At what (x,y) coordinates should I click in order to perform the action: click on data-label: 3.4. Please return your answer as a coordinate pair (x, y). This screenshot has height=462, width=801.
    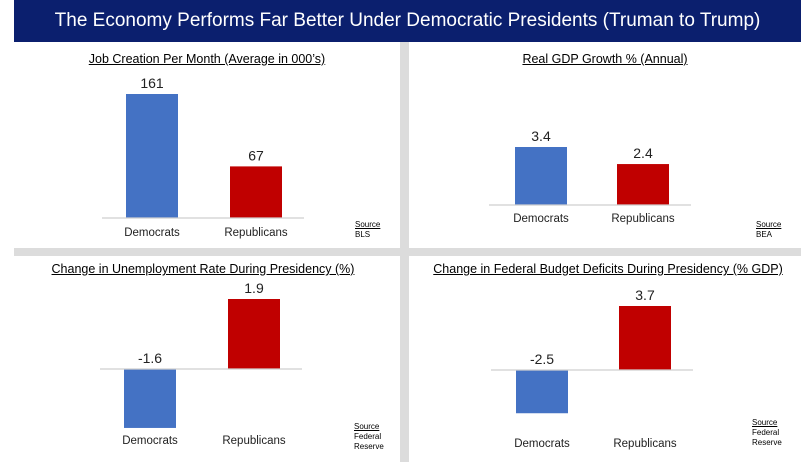
    Looking at the image, I should click on (541, 136).